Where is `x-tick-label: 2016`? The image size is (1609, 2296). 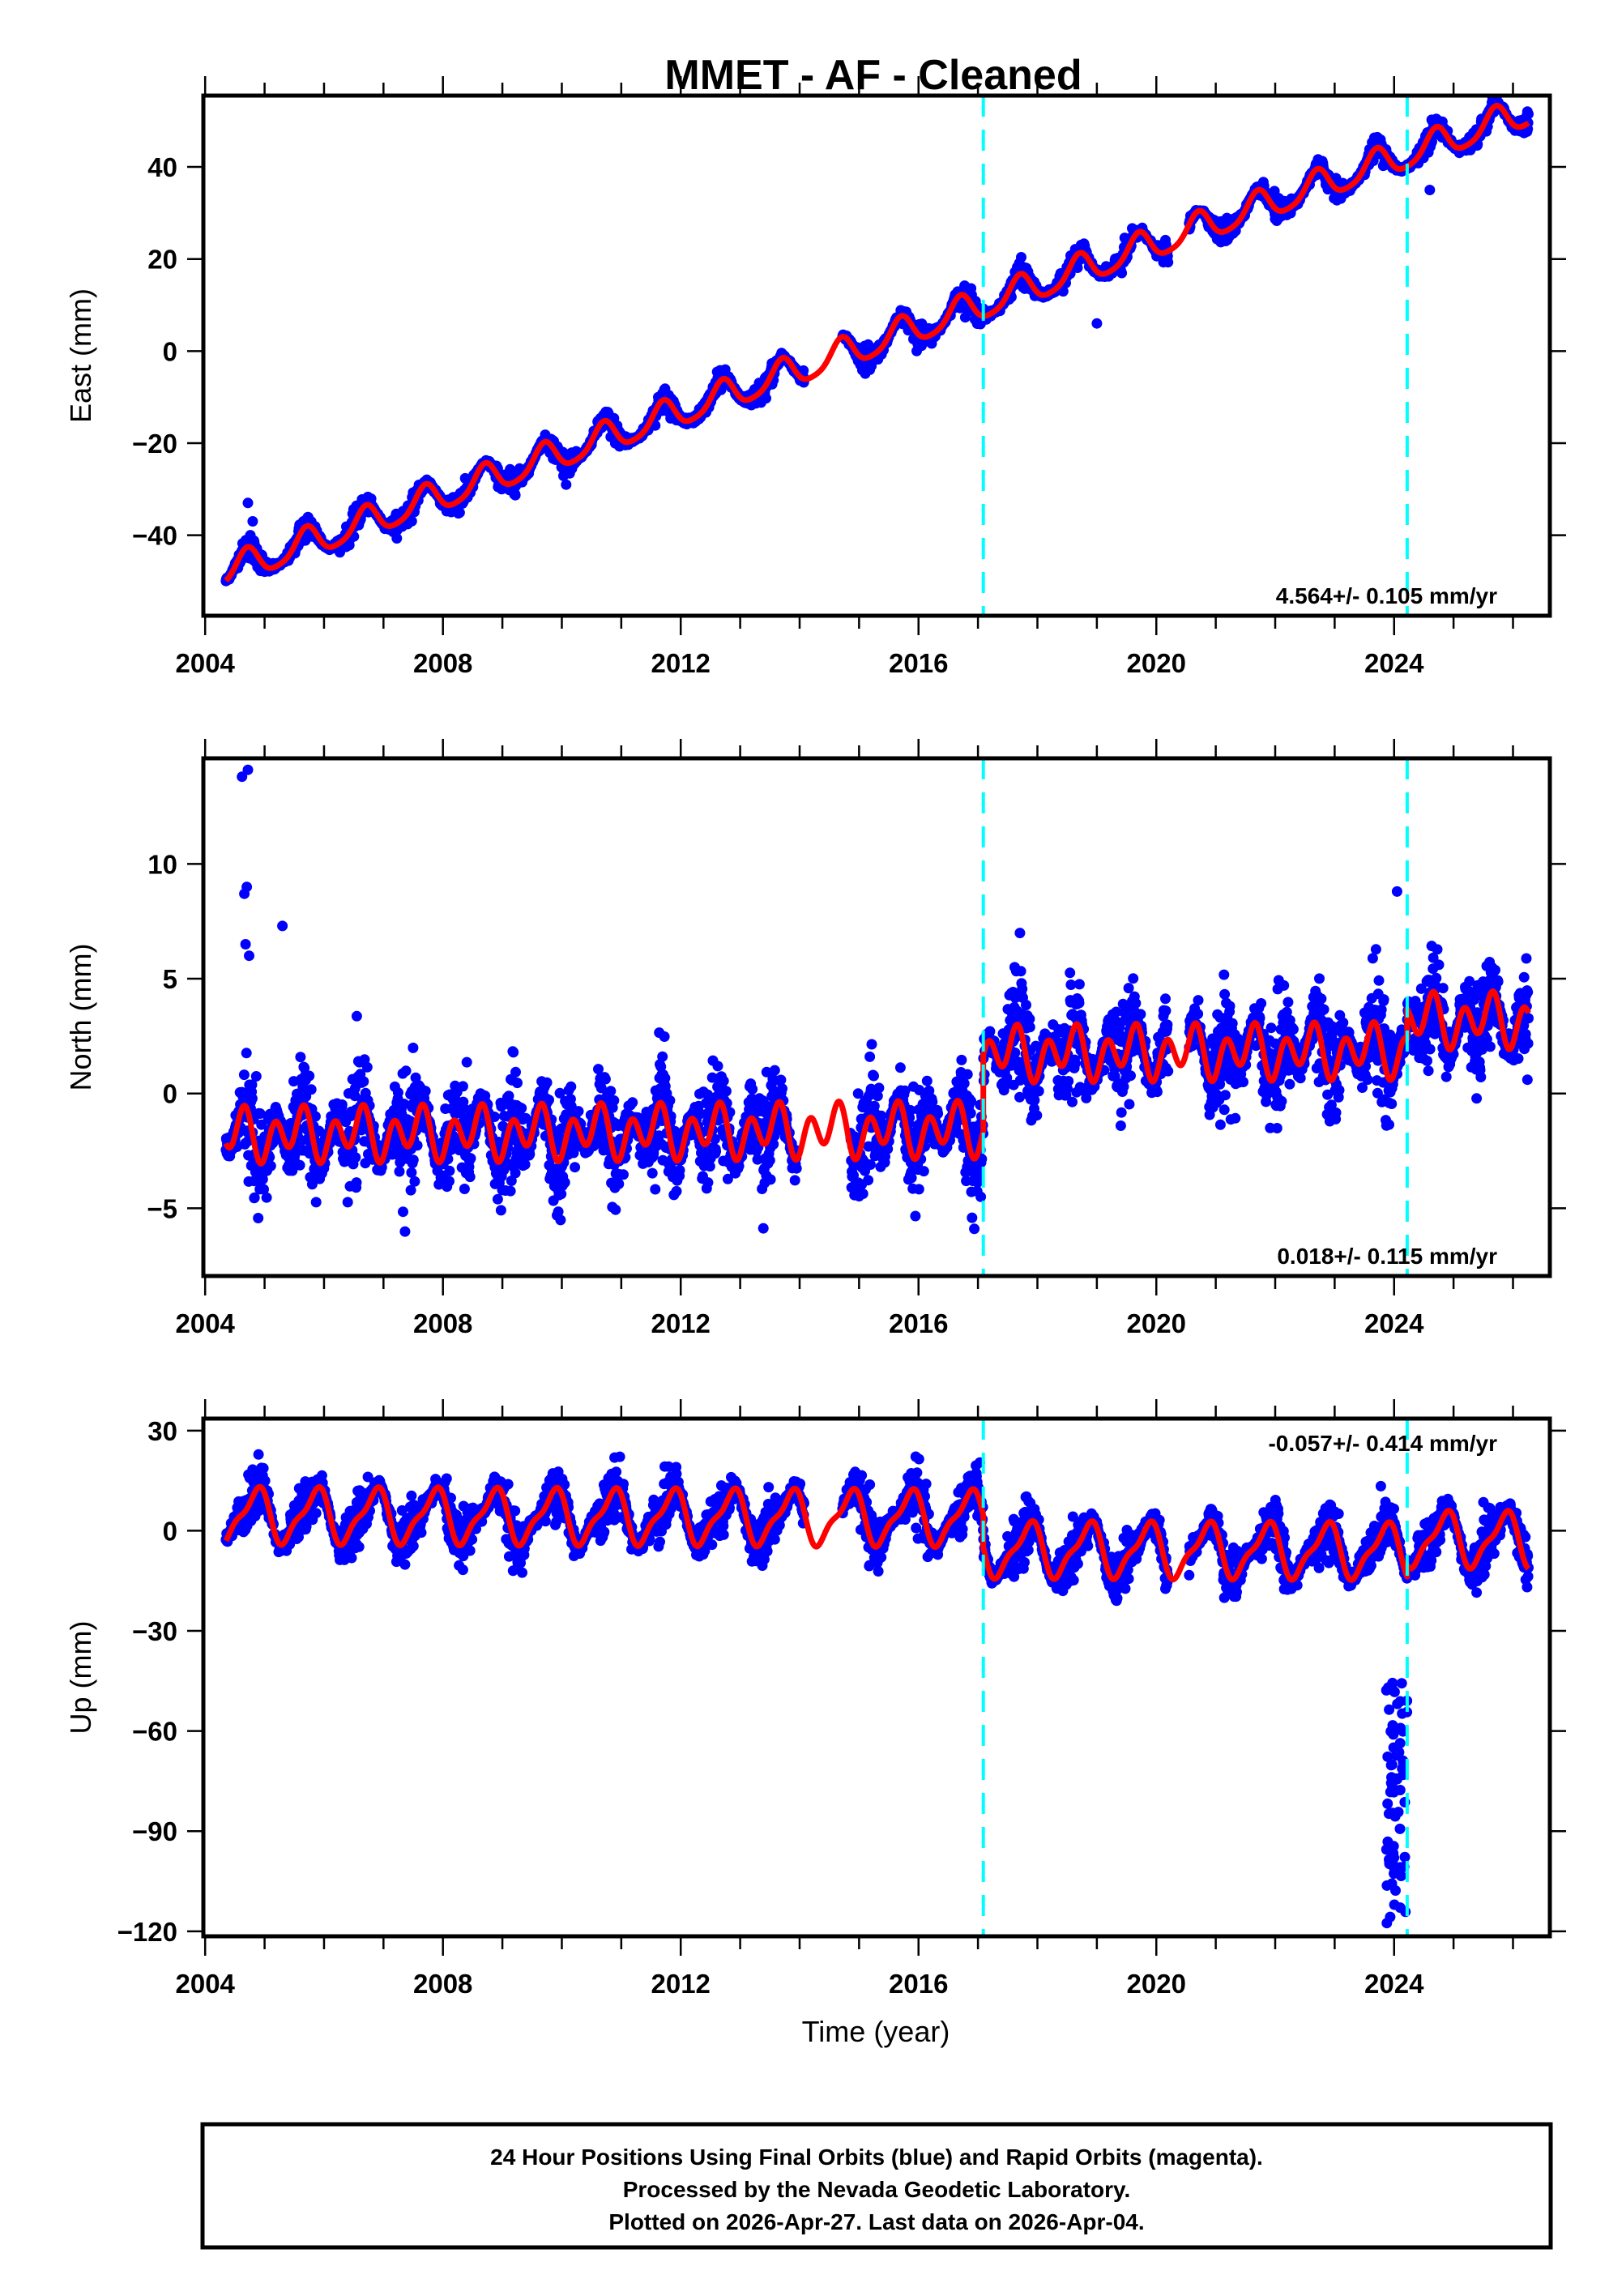
x-tick-label: 2016 is located at coordinates (918, 663).